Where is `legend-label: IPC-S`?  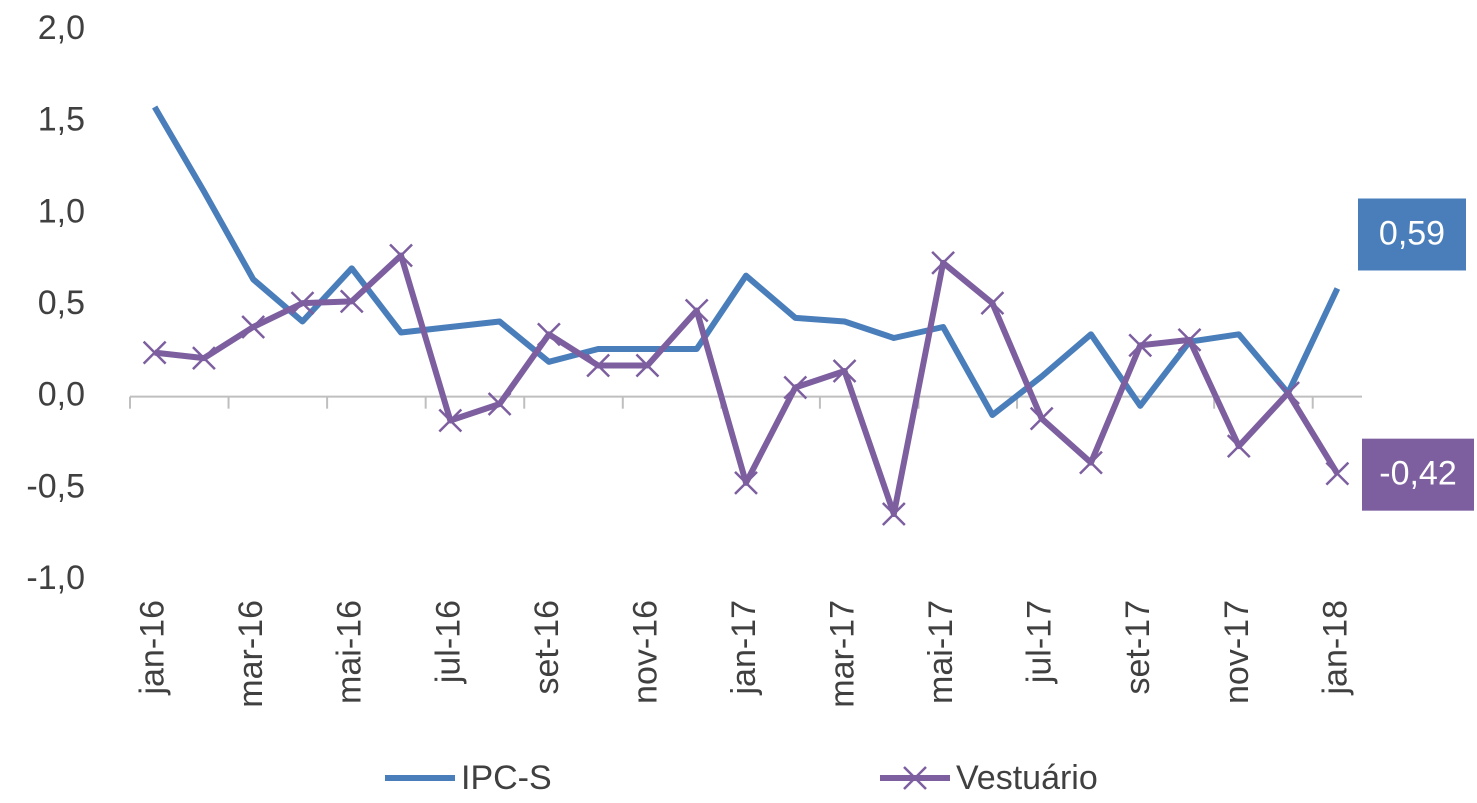 legend-label: IPC-S is located at coordinates (506, 778).